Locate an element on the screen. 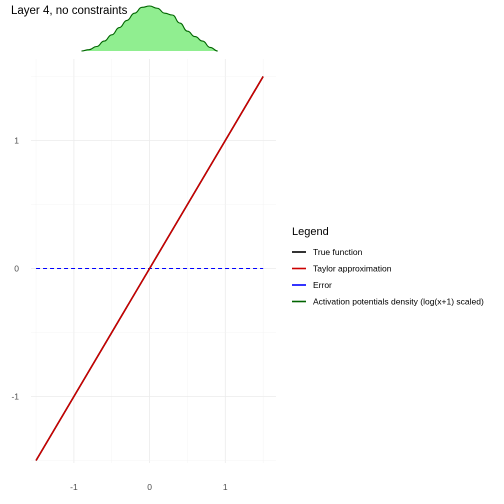  density-area is located at coordinates (149, 28).